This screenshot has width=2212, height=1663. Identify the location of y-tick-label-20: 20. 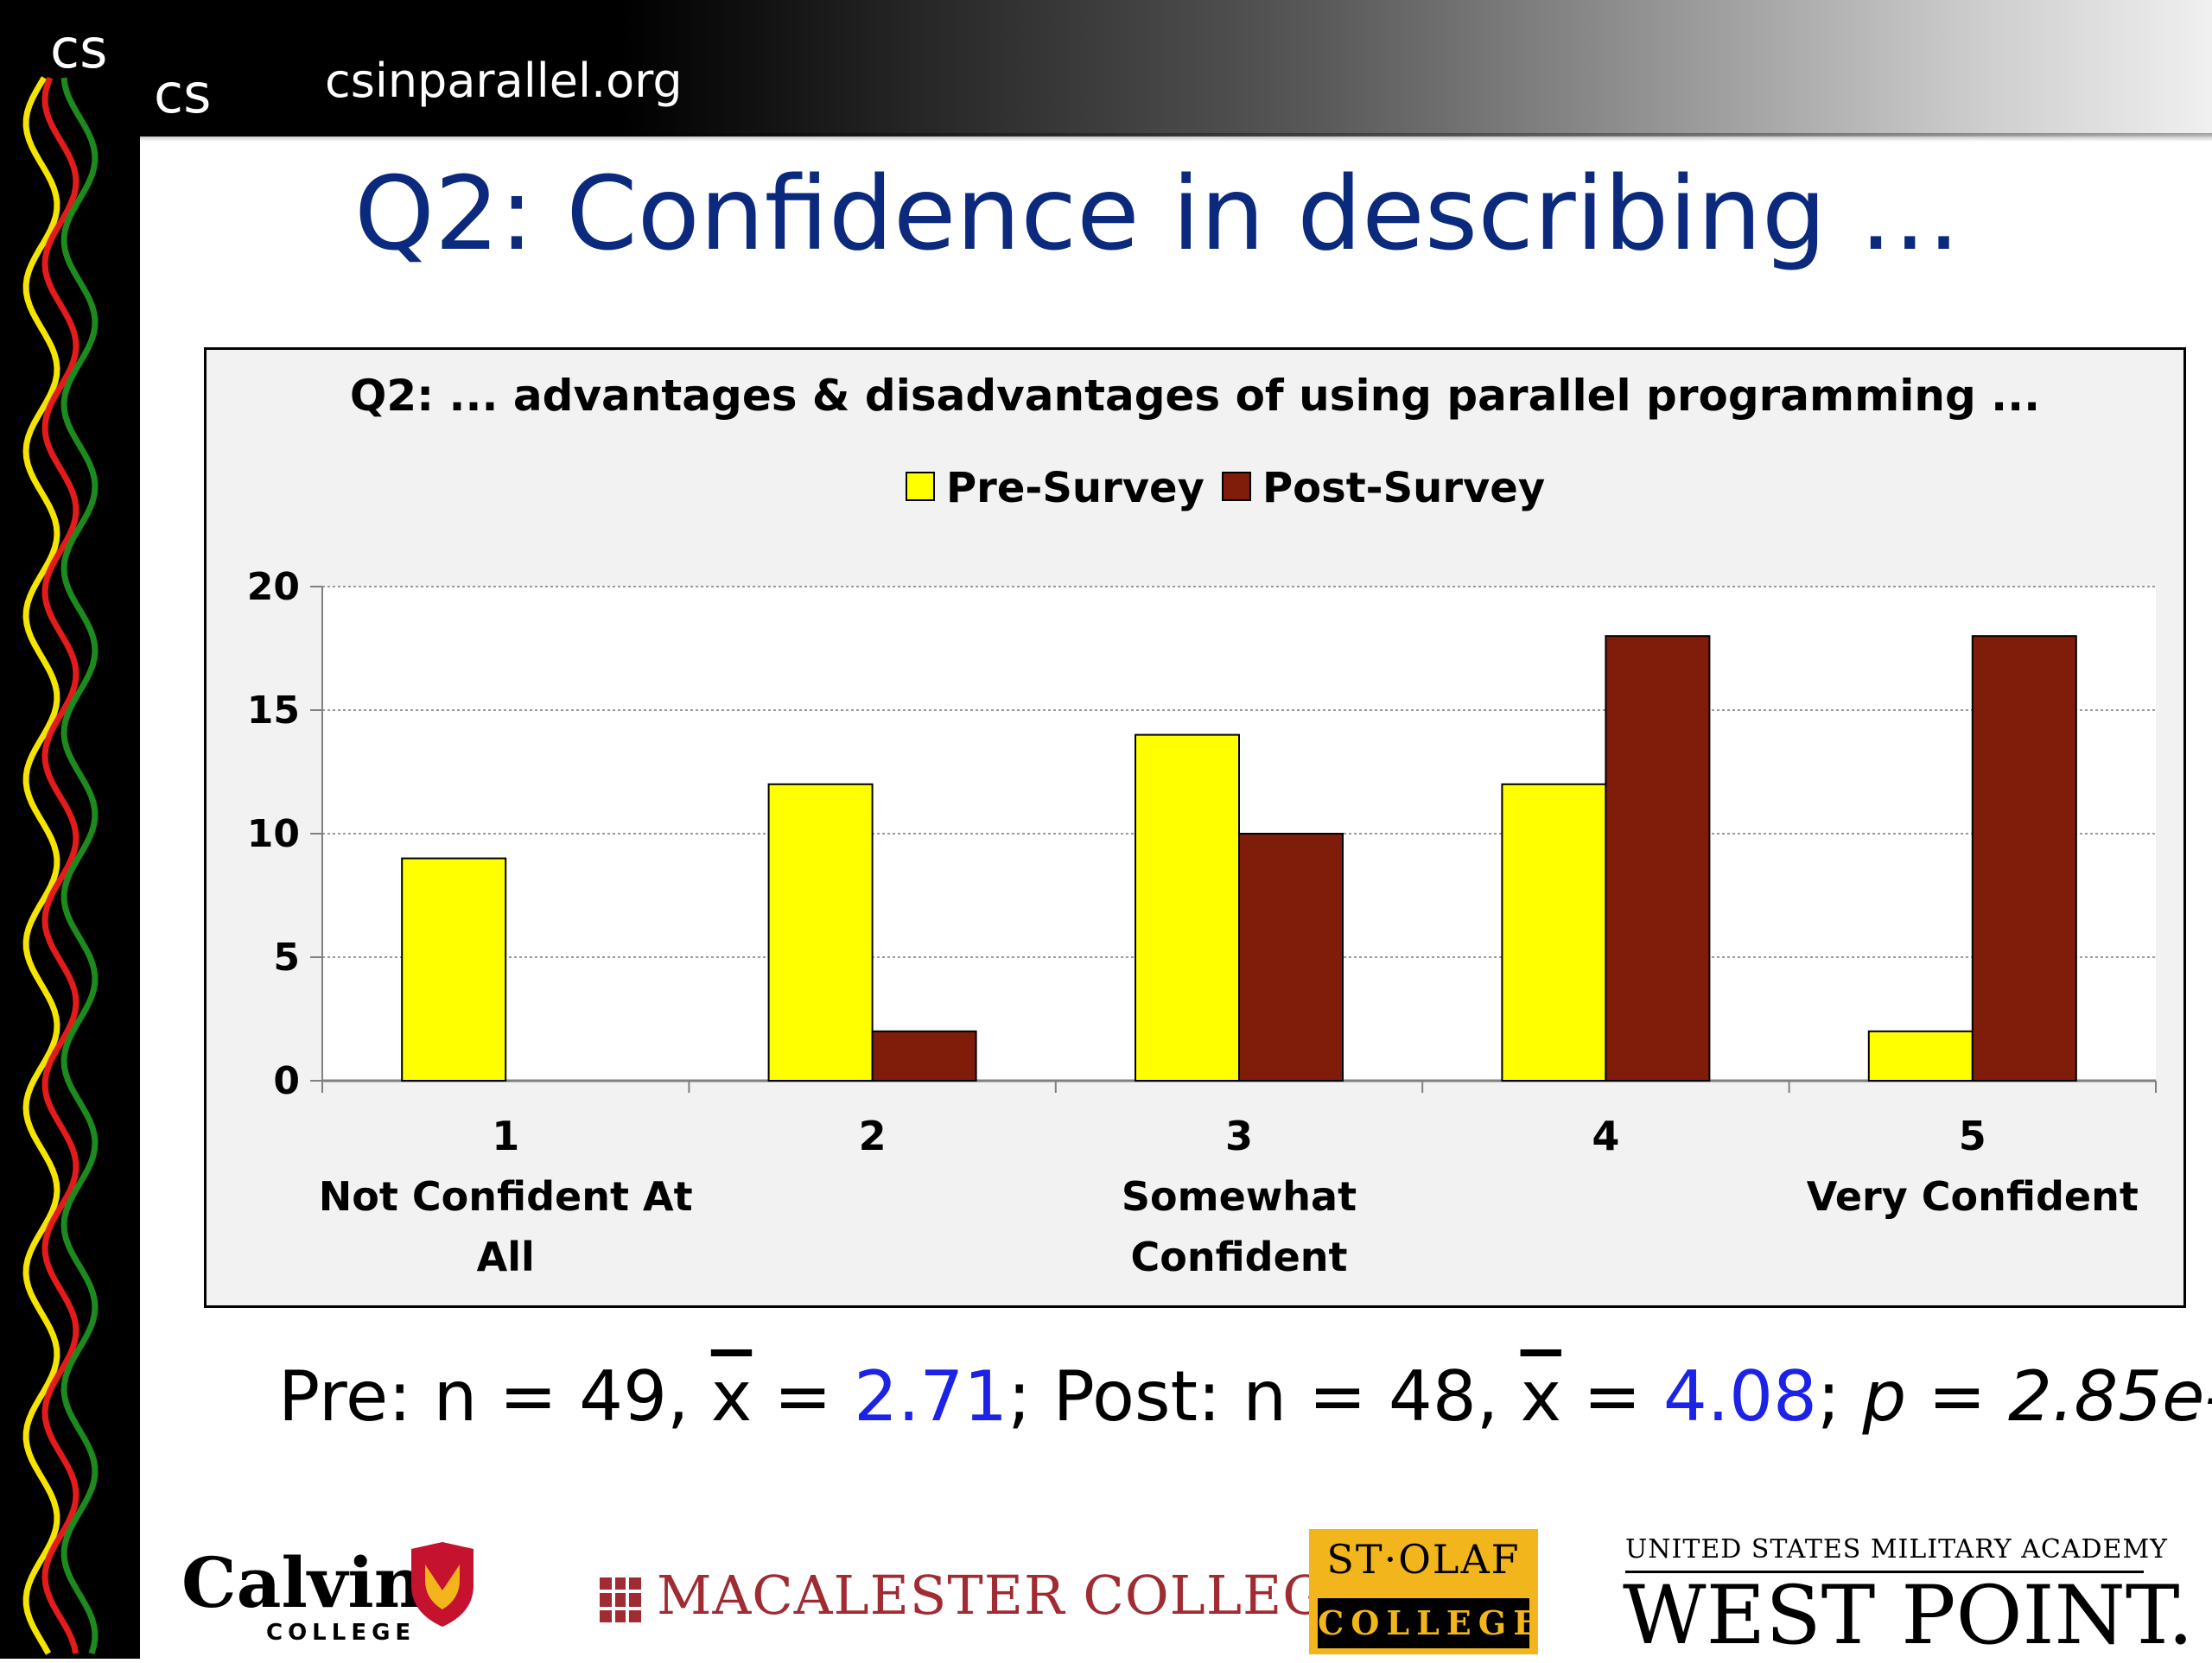
(273, 587).